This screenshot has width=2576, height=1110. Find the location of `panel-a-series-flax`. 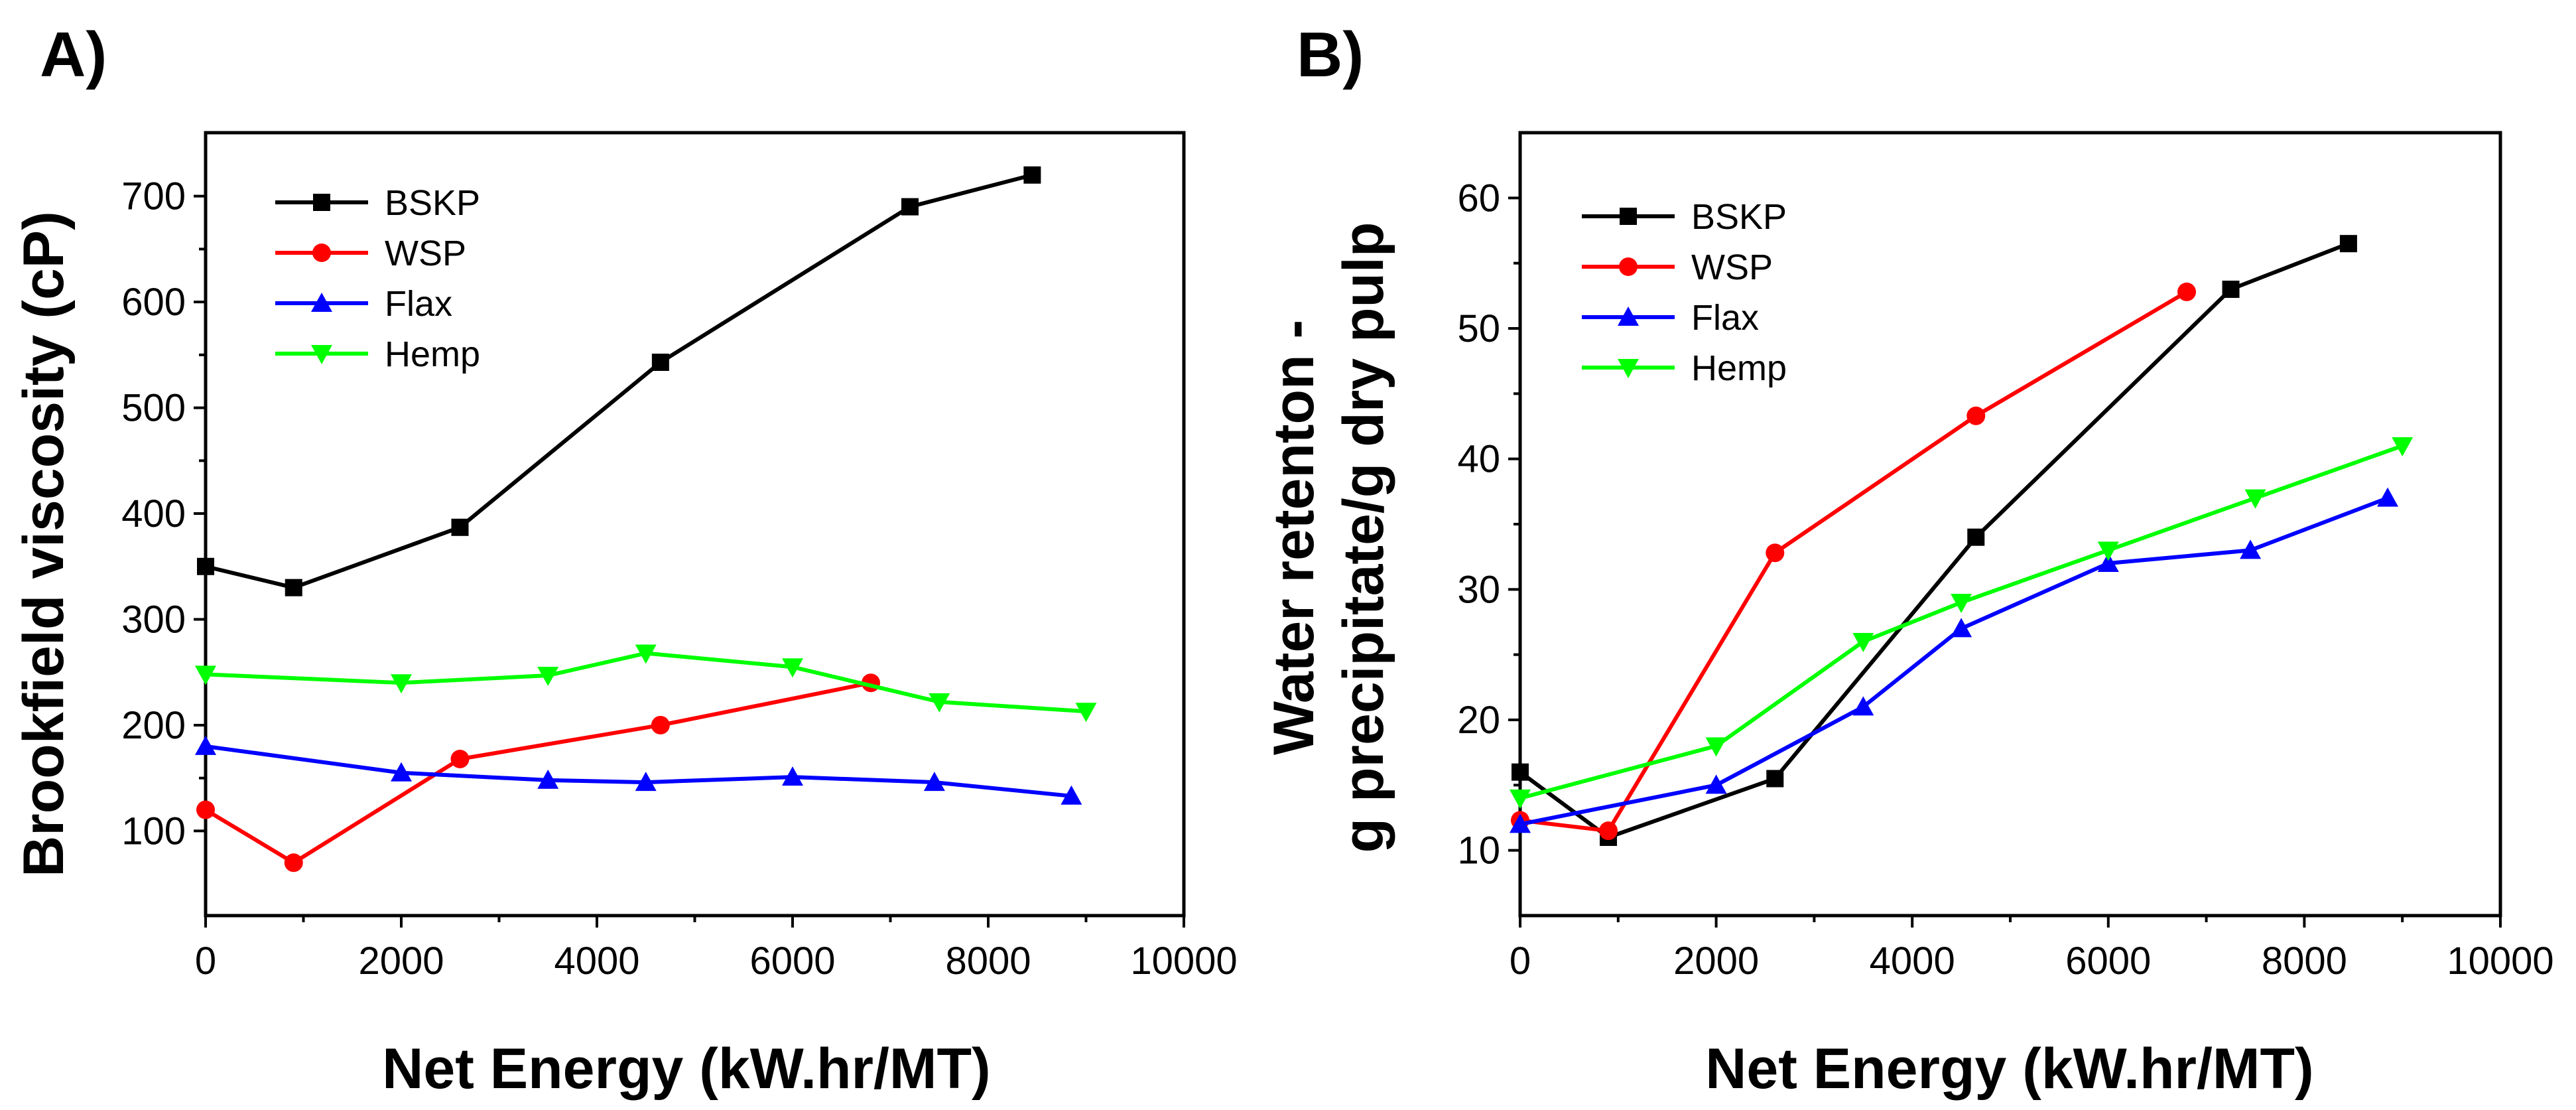

panel-a-series-flax is located at coordinates (639, 770).